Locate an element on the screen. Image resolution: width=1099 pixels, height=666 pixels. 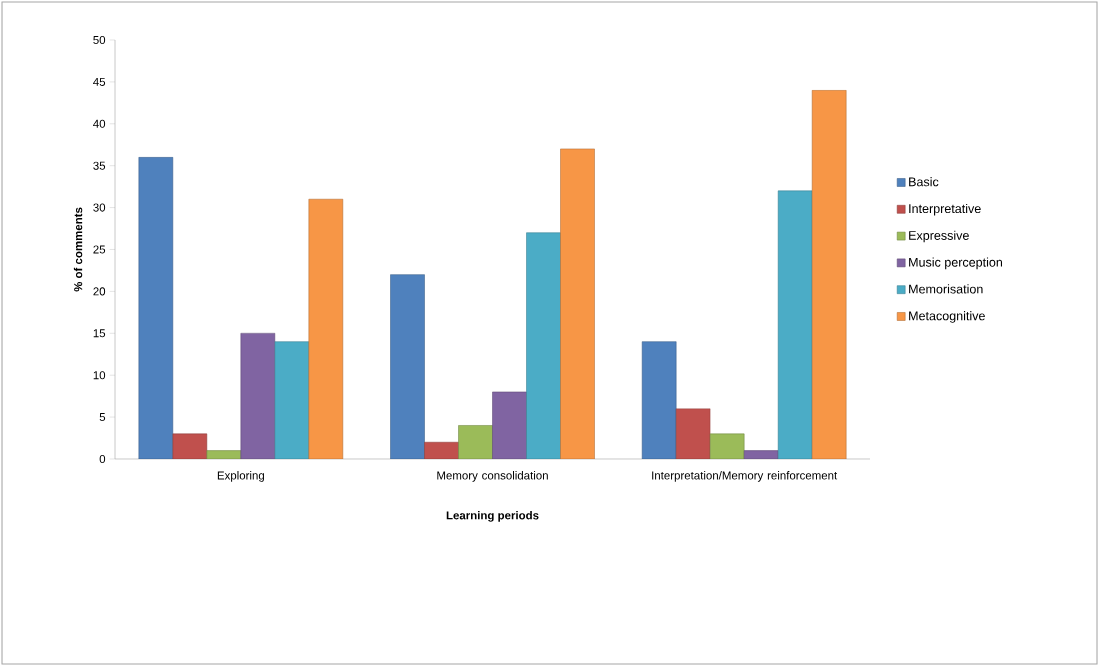
legend-label: Metacognitive is located at coordinates (947, 317).